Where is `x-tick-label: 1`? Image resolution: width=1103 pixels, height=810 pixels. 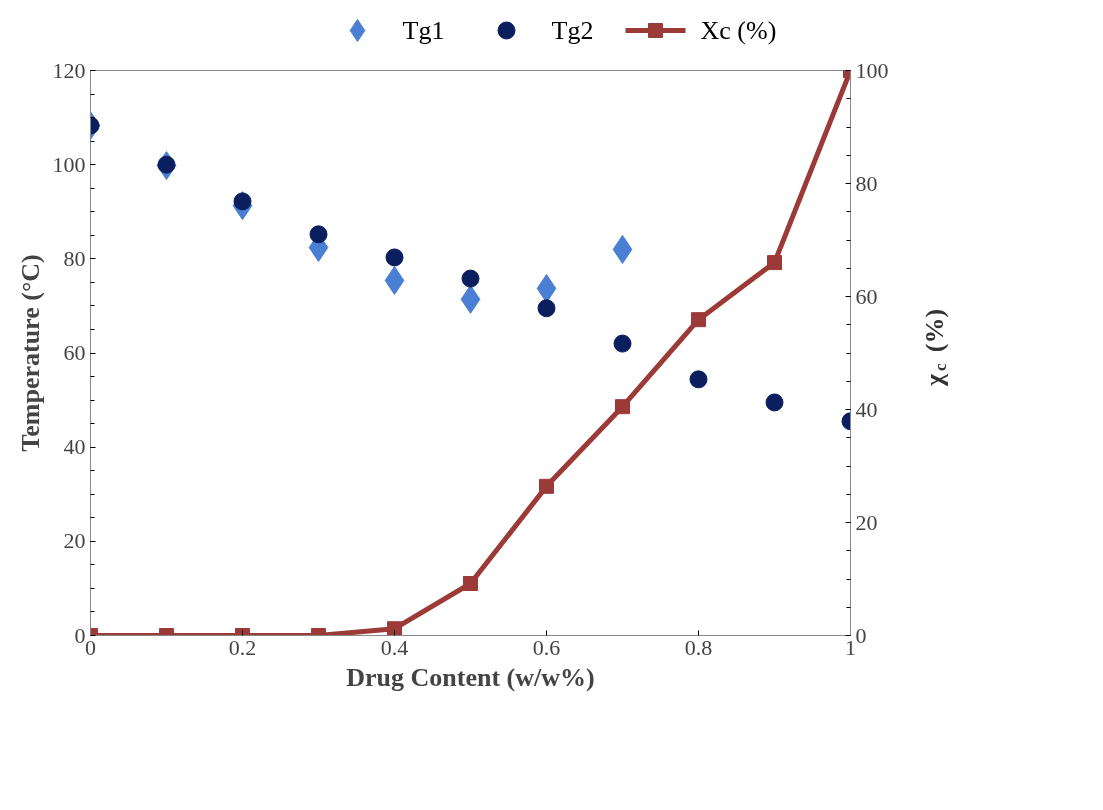 x-tick-label: 1 is located at coordinates (850, 647).